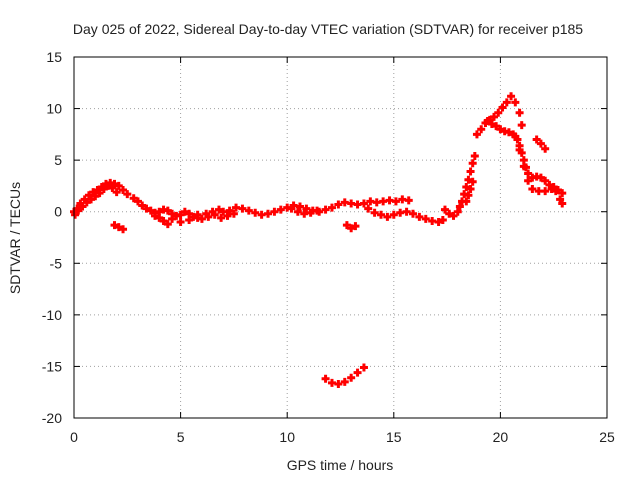 The width and height of the screenshot is (640, 480). What do you see at coordinates (58, 160) in the screenshot?
I see `y-tick-label: 5` at bounding box center [58, 160].